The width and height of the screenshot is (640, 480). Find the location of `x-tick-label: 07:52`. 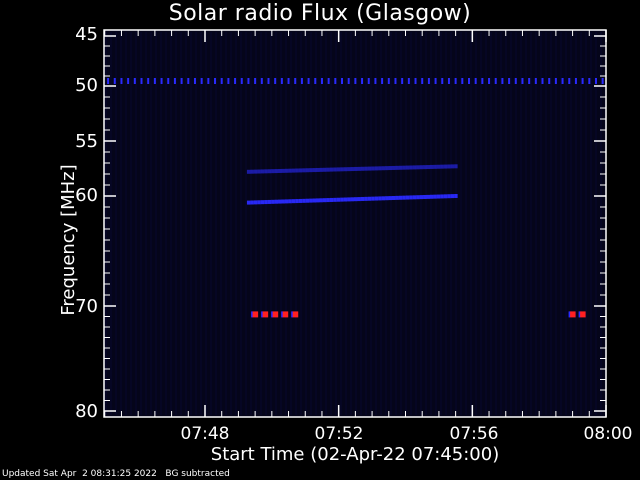

x-tick-label: 07:52 is located at coordinates (339, 434).